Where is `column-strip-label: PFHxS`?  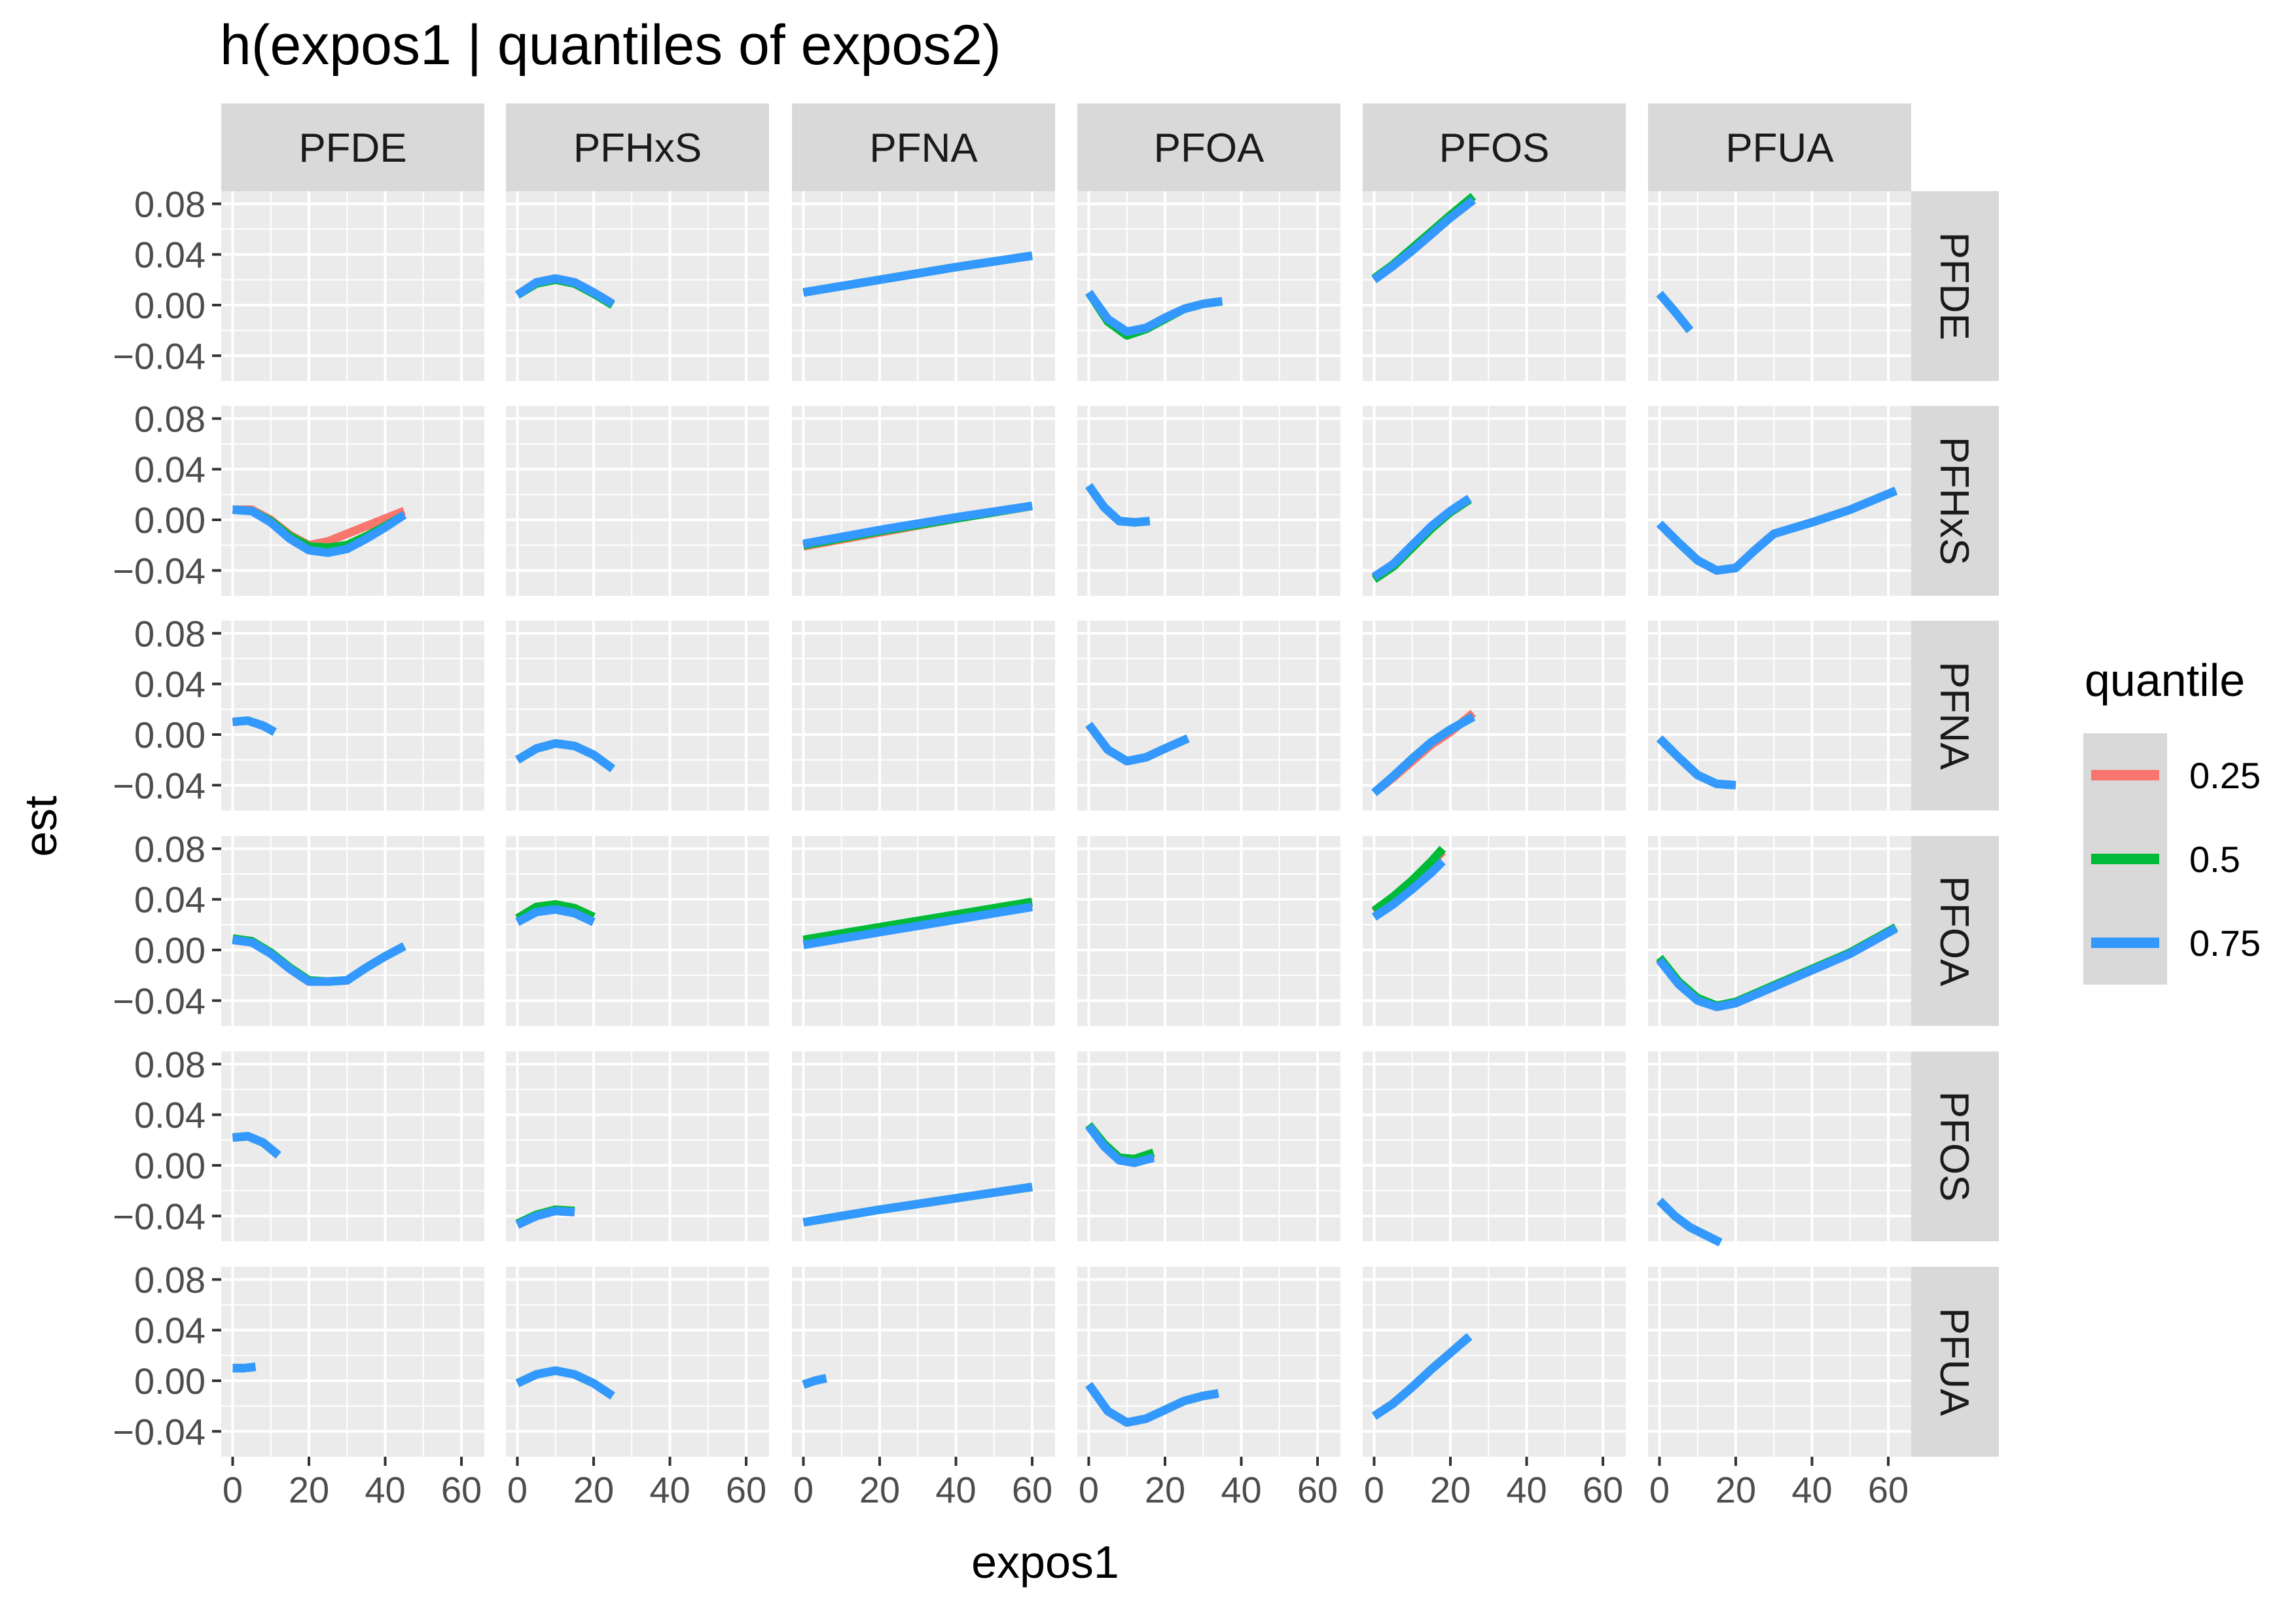 column-strip-label: PFHxS is located at coordinates (637, 148).